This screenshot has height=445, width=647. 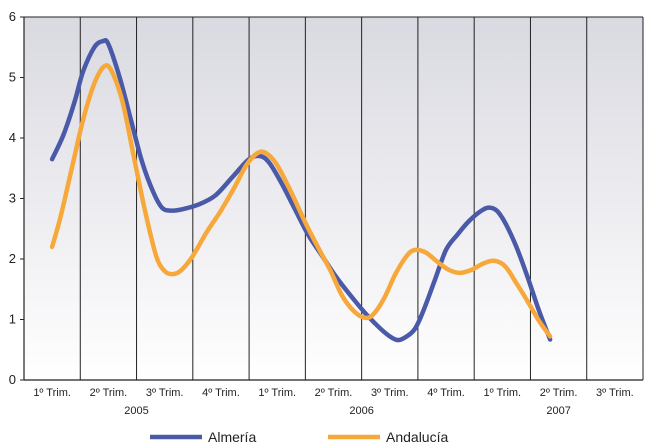 I want to click on y-axis-ticks: 0 1 2 3 4 5 6, so click(x=16, y=198).